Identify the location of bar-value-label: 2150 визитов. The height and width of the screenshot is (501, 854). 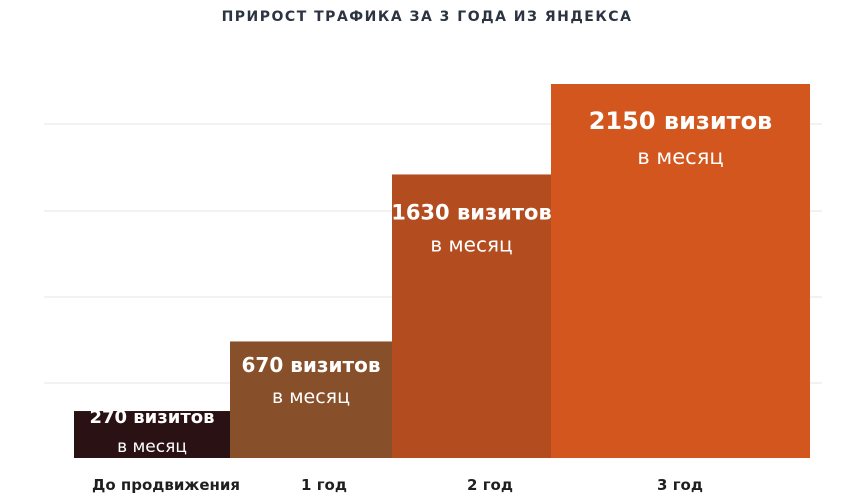
(681, 121).